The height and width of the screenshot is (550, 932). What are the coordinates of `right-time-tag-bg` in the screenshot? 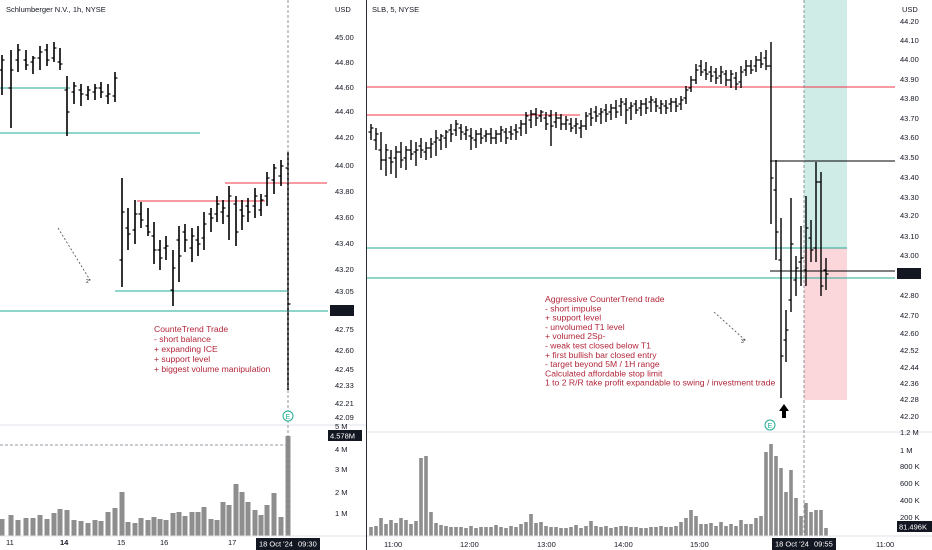 It's located at (804, 544).